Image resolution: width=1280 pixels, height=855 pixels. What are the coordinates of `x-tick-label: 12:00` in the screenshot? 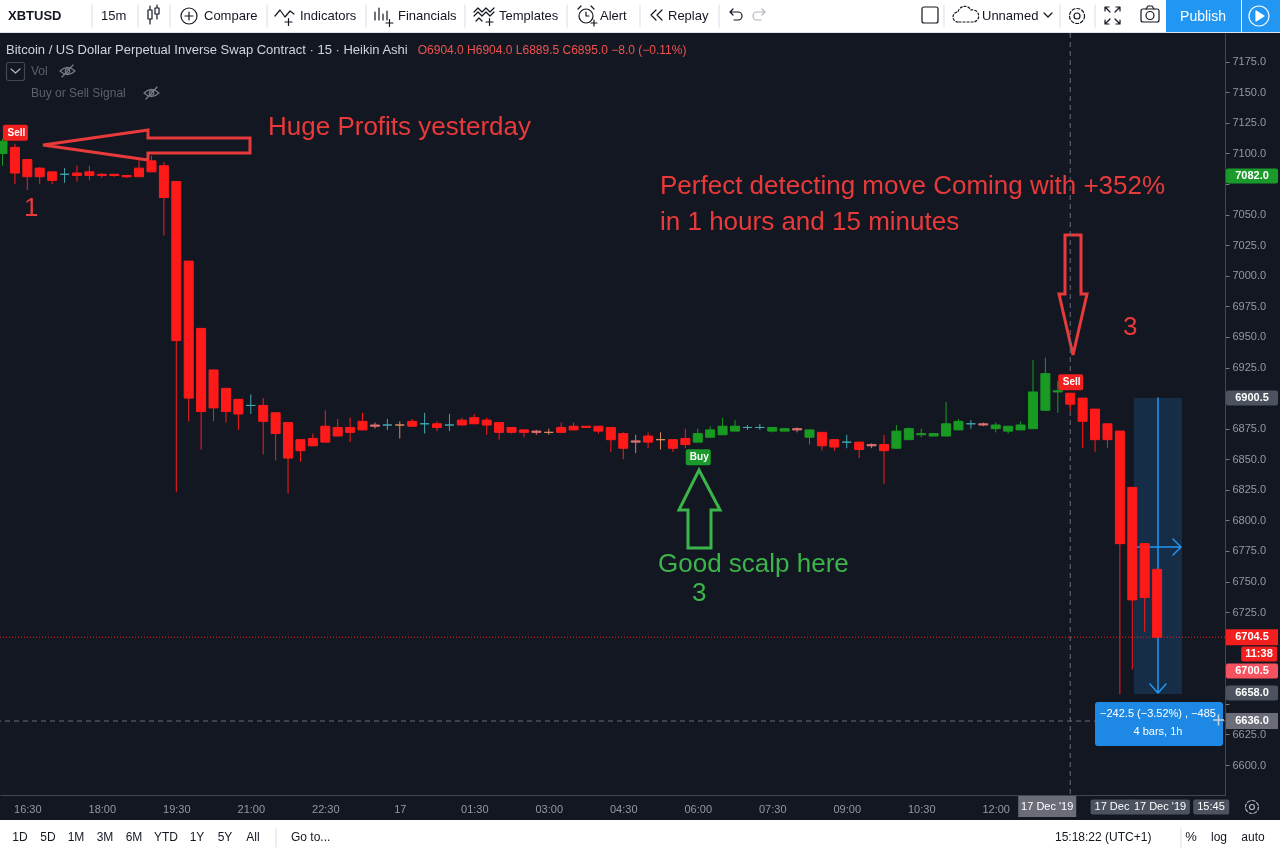 It's located at (996, 808).